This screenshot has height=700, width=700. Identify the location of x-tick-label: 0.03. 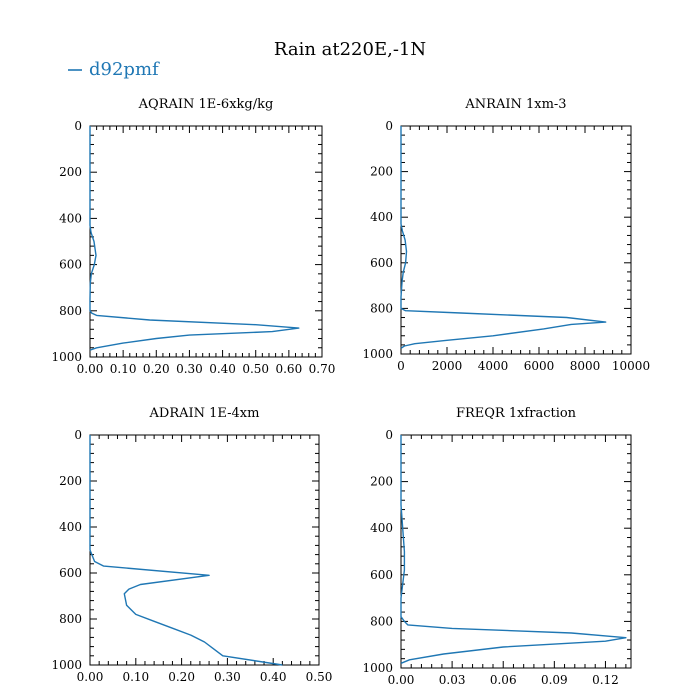
(452, 680).